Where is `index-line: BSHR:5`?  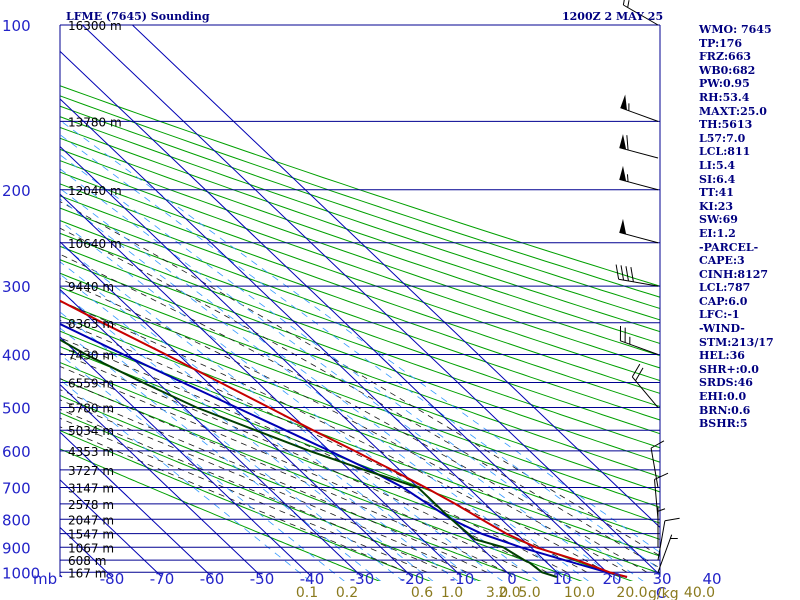
index-line: BSHR:5 is located at coordinates (723, 424).